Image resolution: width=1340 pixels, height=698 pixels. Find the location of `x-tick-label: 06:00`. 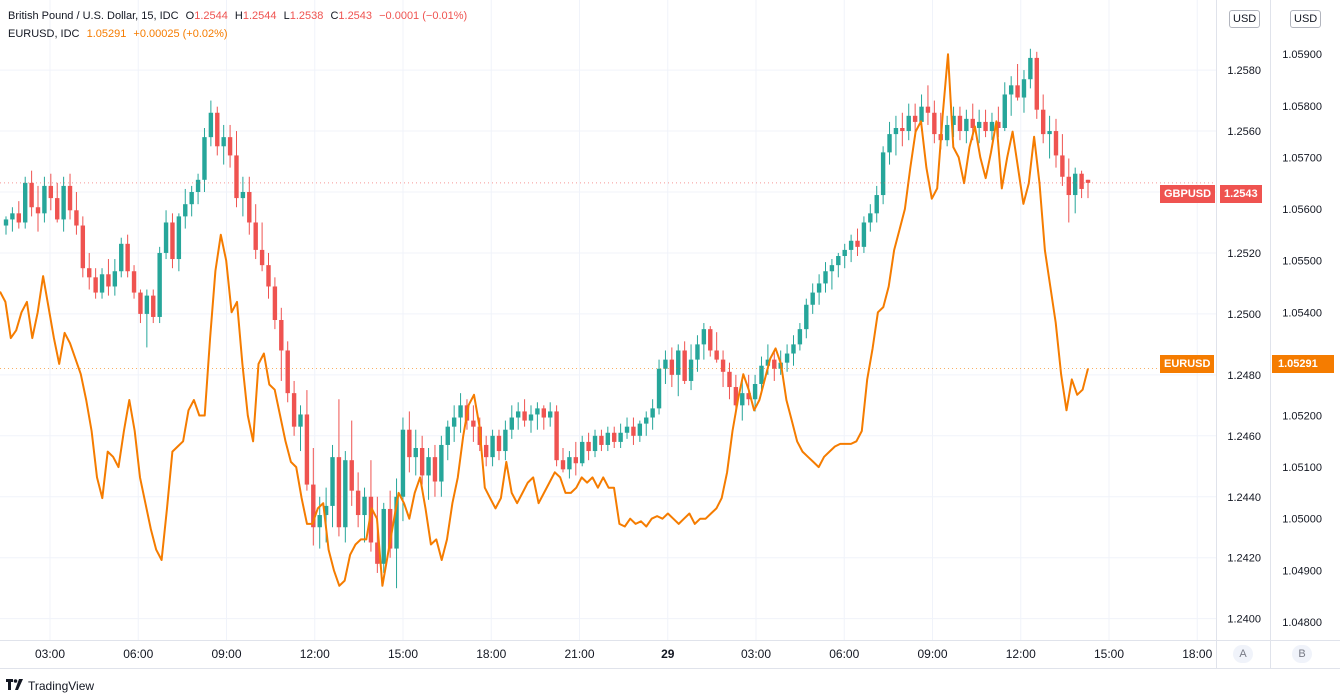

x-tick-label: 06:00 is located at coordinates (844, 654).